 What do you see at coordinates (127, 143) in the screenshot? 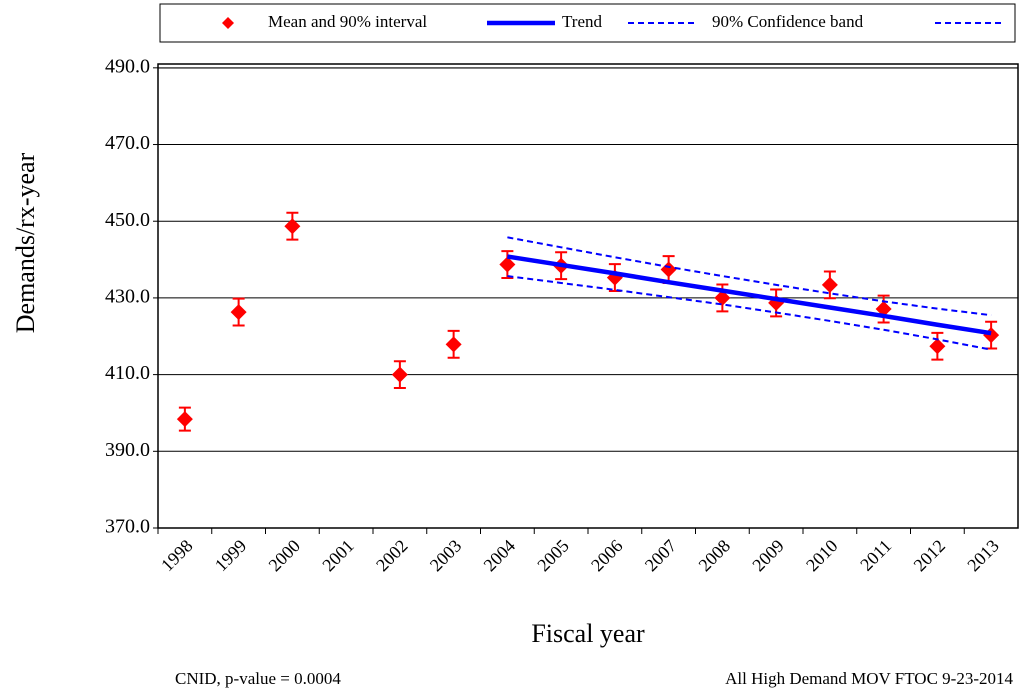
I see `y-tick-label: 470.0` at bounding box center [127, 143].